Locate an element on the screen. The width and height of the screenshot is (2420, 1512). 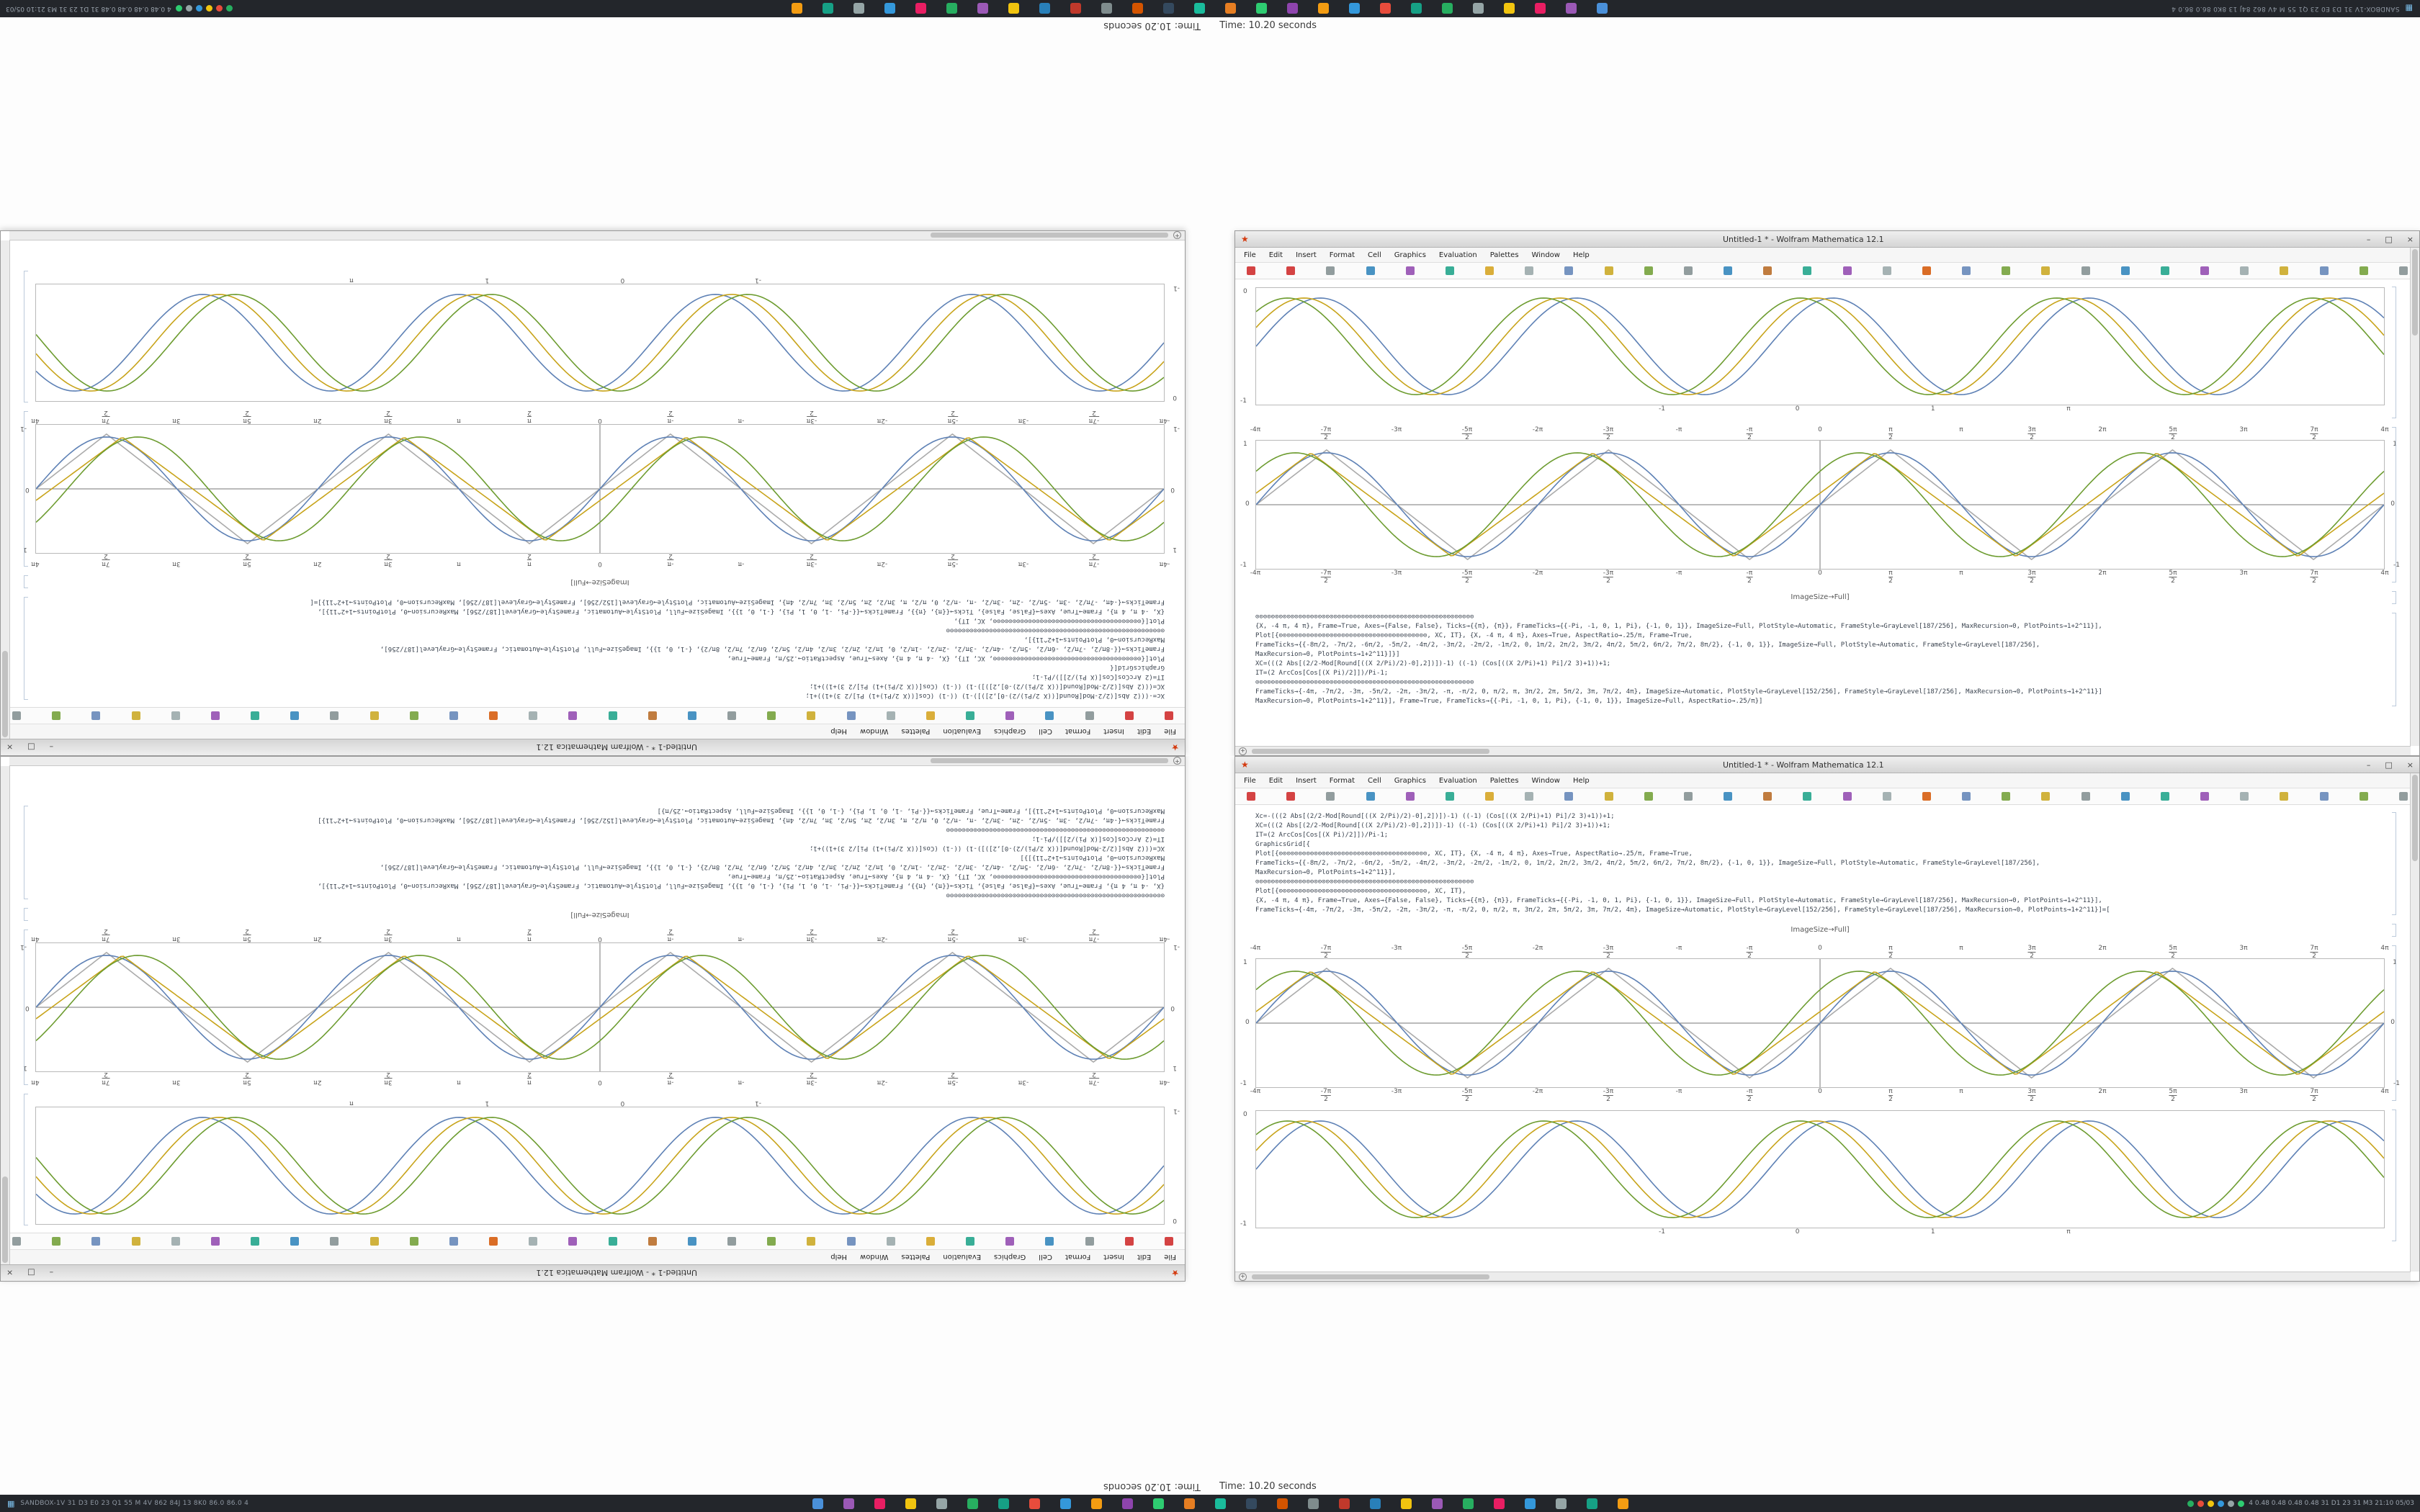
menu-item: Graphics is located at coordinates (1010, 731).